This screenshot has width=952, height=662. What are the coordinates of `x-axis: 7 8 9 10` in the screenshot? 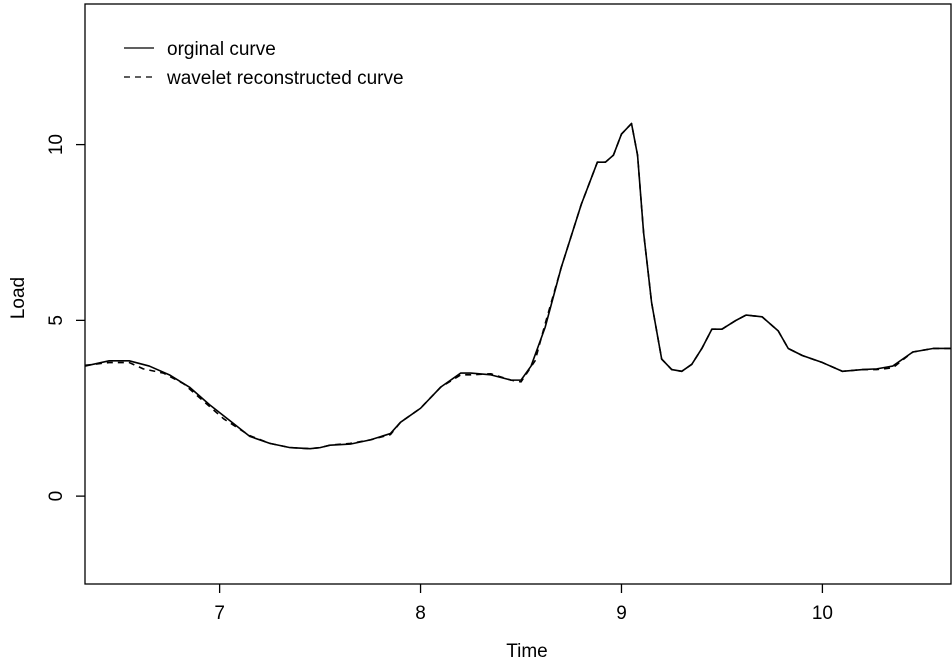 It's located at (523, 604).